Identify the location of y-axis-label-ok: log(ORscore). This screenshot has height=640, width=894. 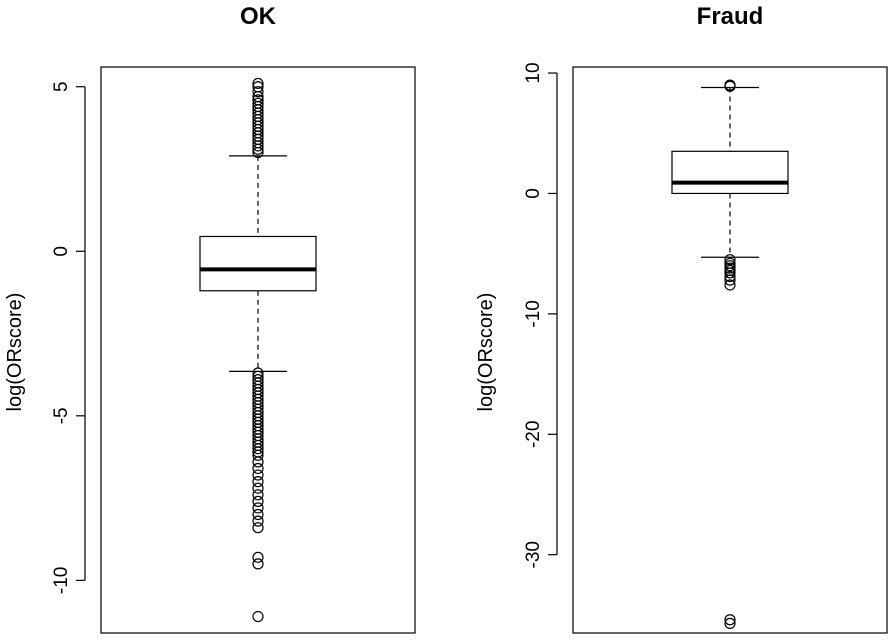
(15, 352).